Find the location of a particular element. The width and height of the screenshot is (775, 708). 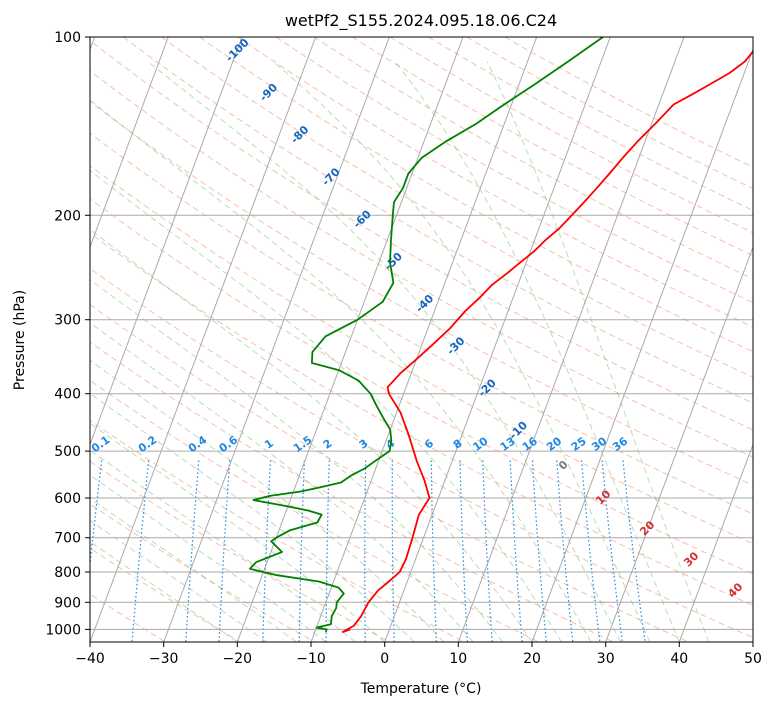

x-tick-label: 0 is located at coordinates (384, 659).